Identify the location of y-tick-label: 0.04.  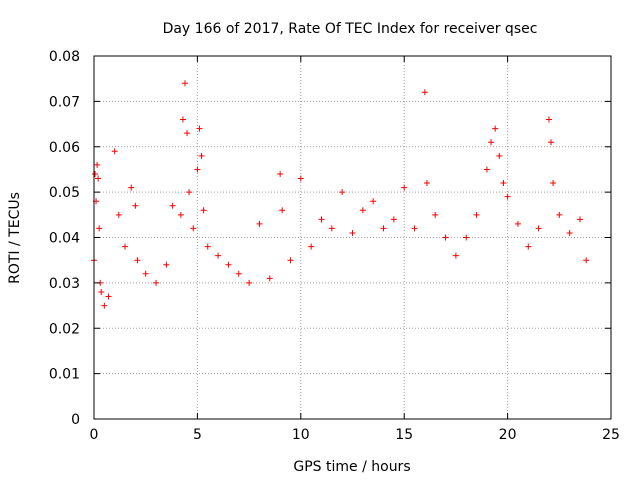
(64, 239).